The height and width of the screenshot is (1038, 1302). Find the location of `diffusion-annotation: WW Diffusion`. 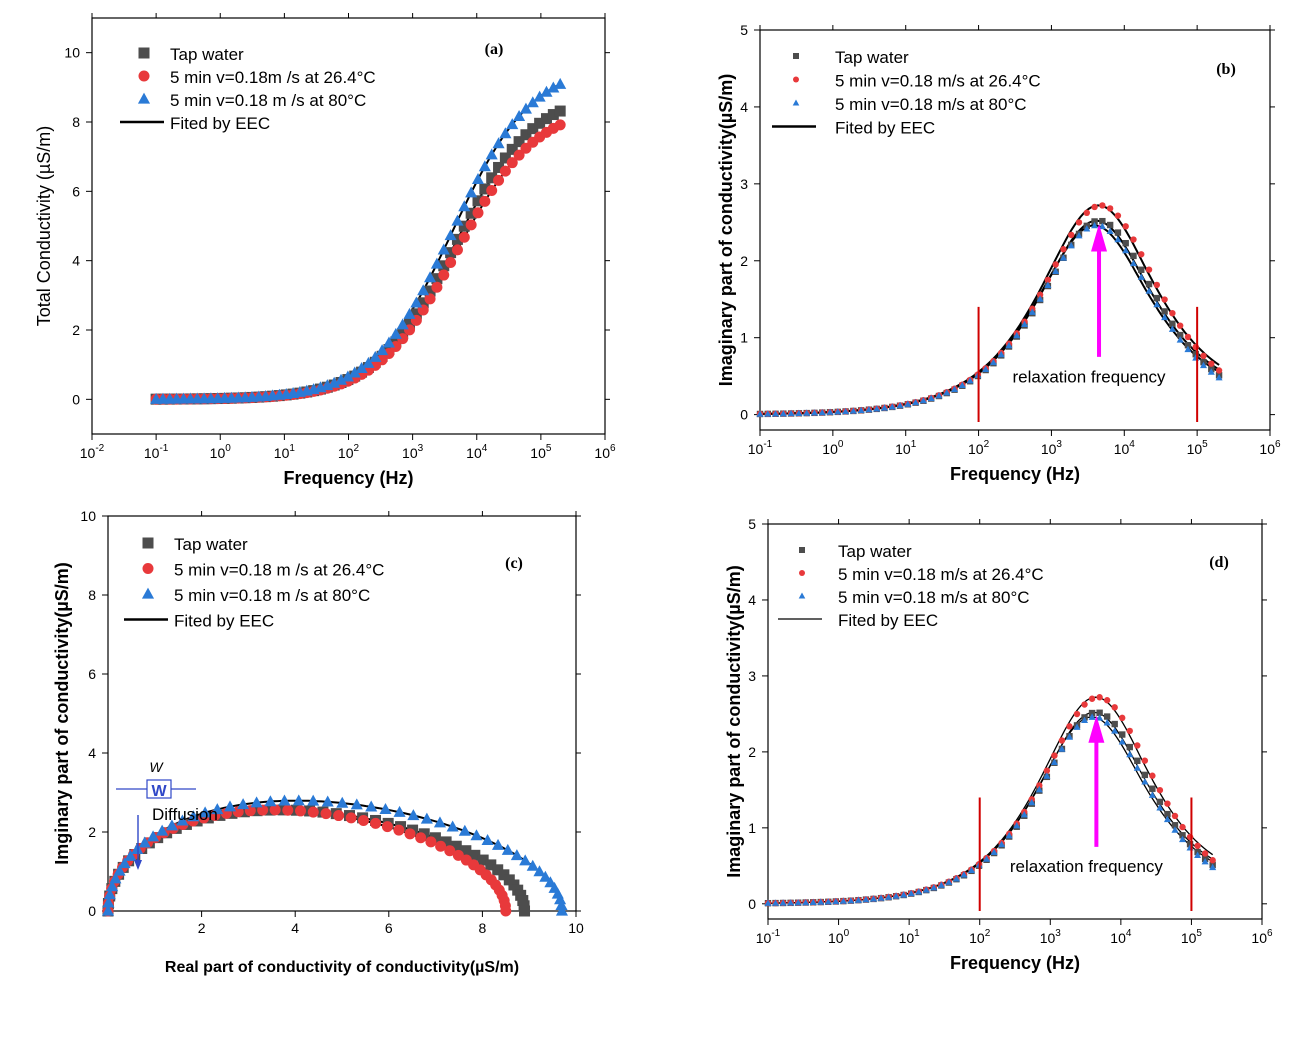

diffusion-annotation: WW Diffusion is located at coordinates (167, 814).